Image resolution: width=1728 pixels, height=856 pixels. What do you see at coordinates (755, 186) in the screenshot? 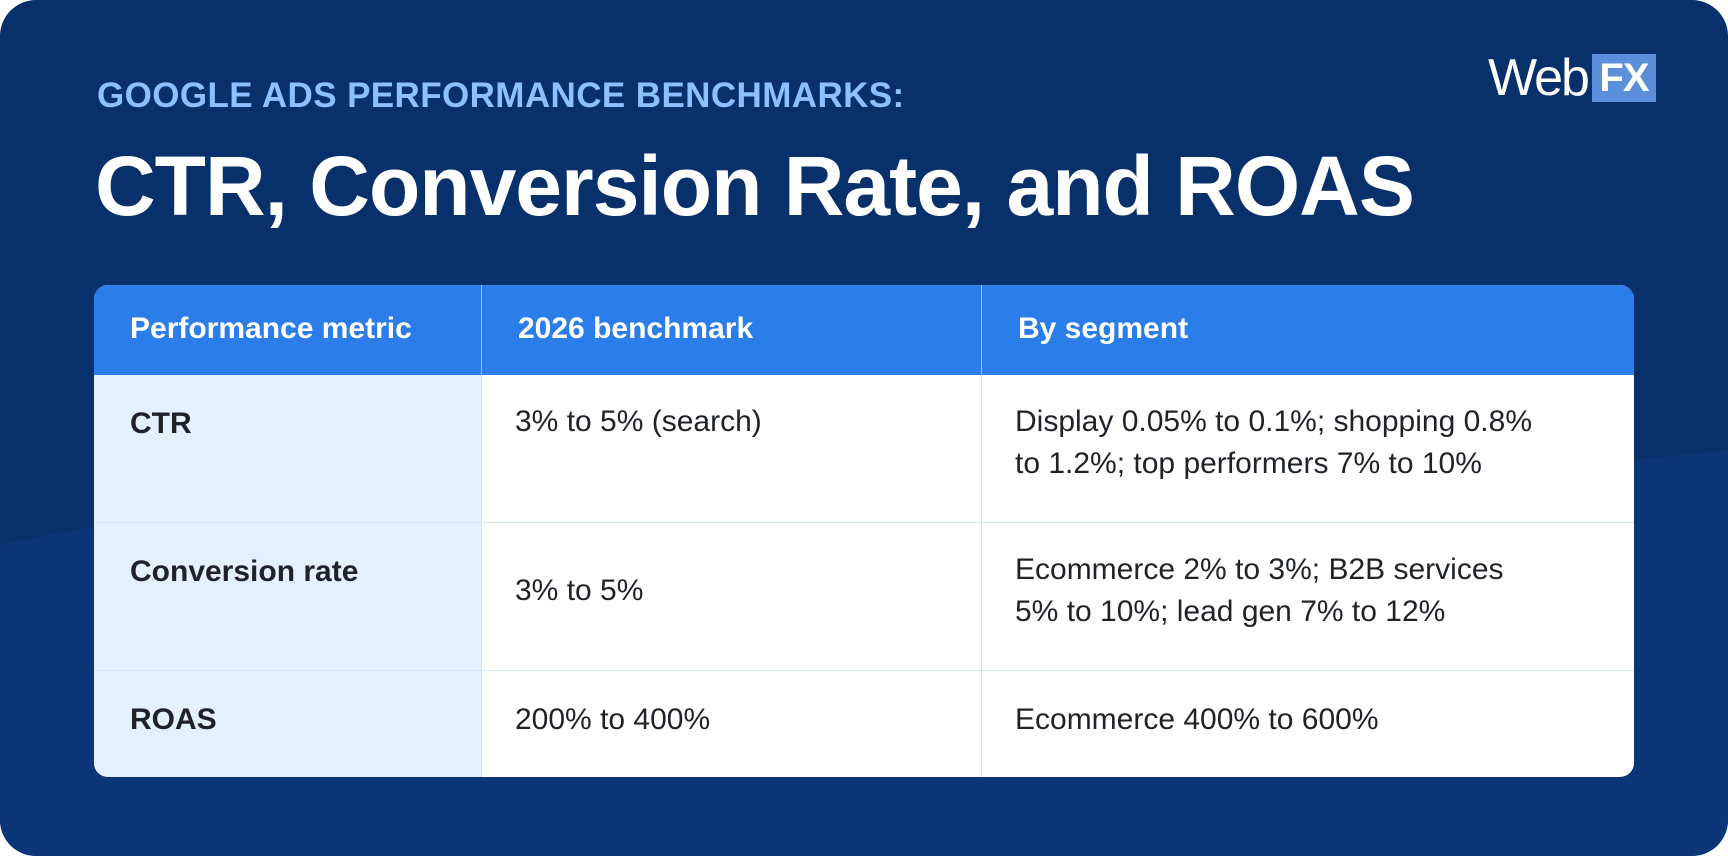
I see `page-title: CTR, Conversion Rate, and ROAS` at bounding box center [755, 186].